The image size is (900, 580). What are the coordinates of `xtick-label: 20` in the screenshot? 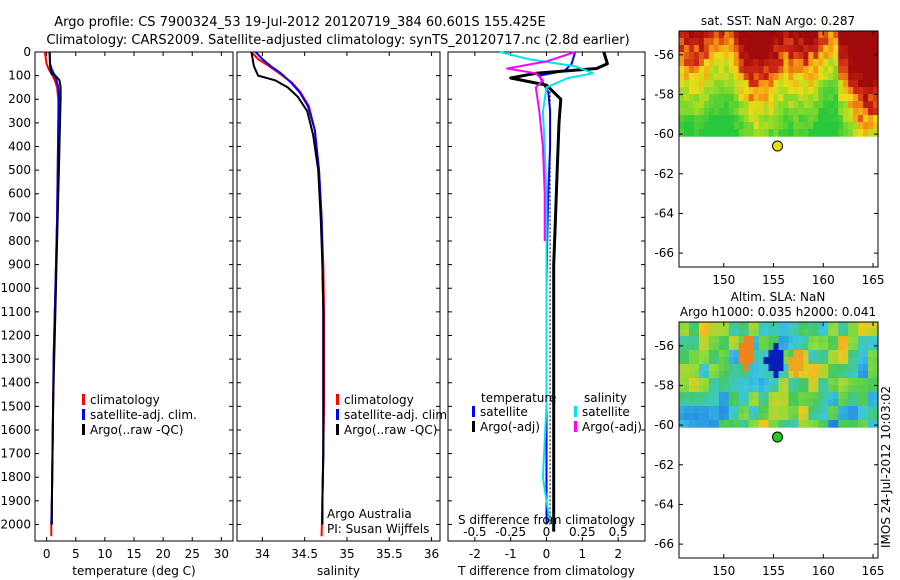 It's located at (162, 554).